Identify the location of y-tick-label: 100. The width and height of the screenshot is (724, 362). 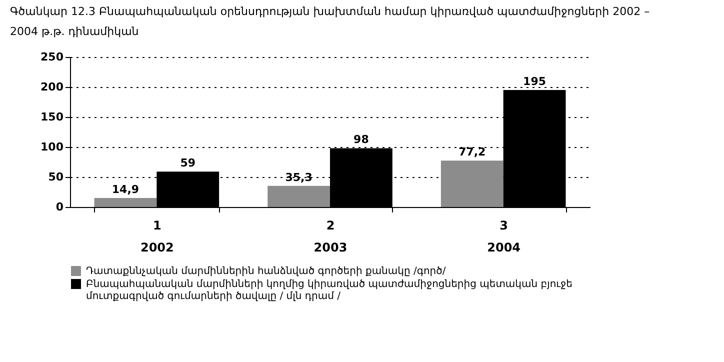
(52, 147).